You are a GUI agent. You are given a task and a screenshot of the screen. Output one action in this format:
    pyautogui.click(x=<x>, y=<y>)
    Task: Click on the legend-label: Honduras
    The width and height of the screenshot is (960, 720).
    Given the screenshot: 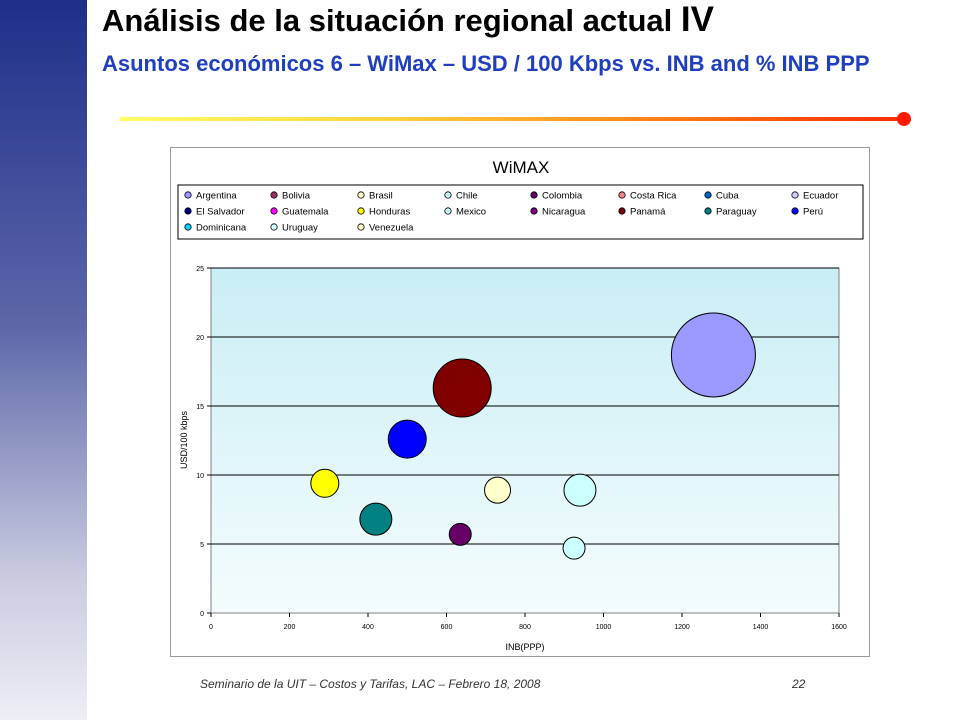 What is the action you would take?
    pyautogui.click(x=389, y=212)
    